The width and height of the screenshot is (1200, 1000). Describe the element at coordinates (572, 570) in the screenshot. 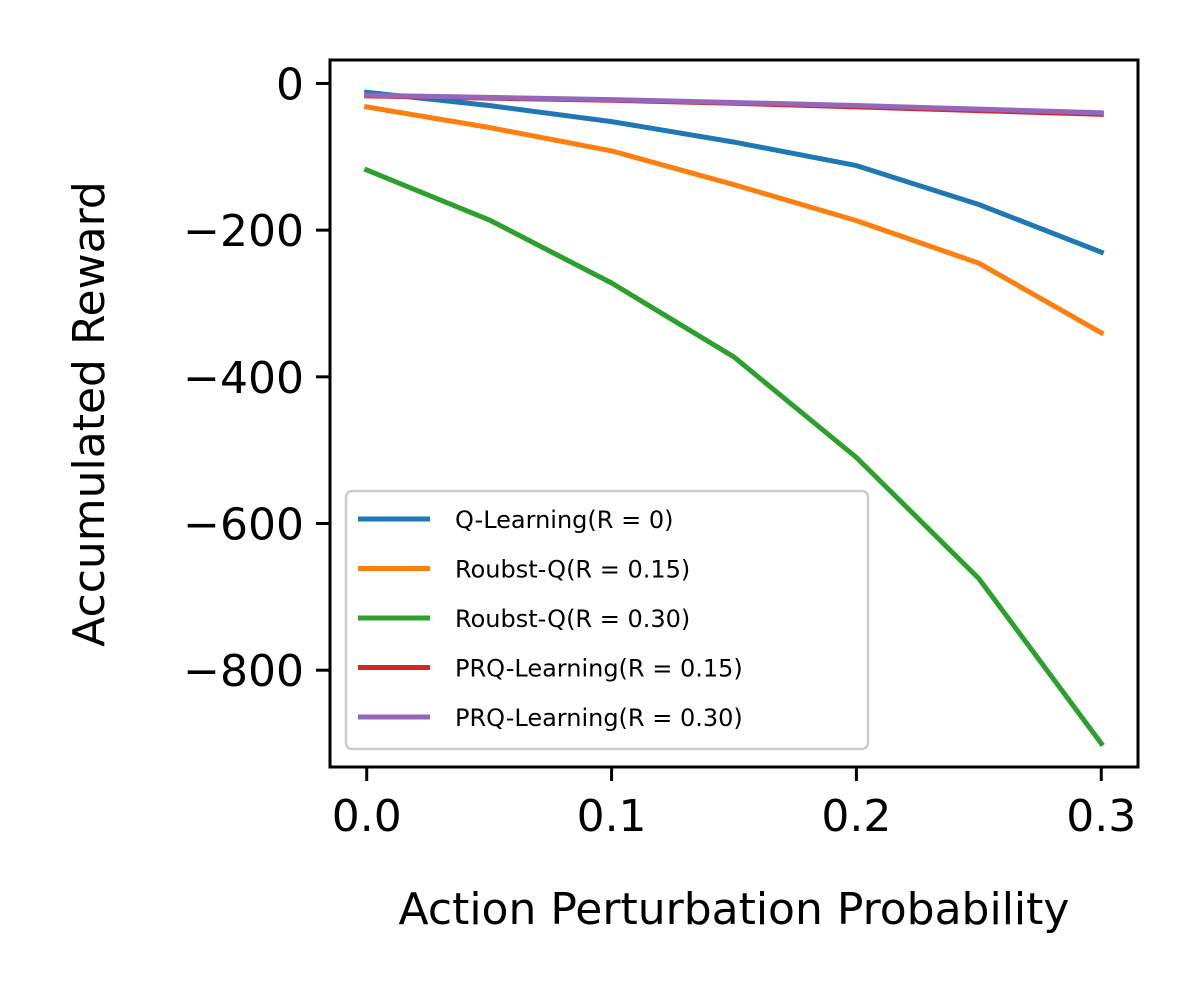

I see `legend-label-2: Roubst-Q(R = 0.15)` at that location.